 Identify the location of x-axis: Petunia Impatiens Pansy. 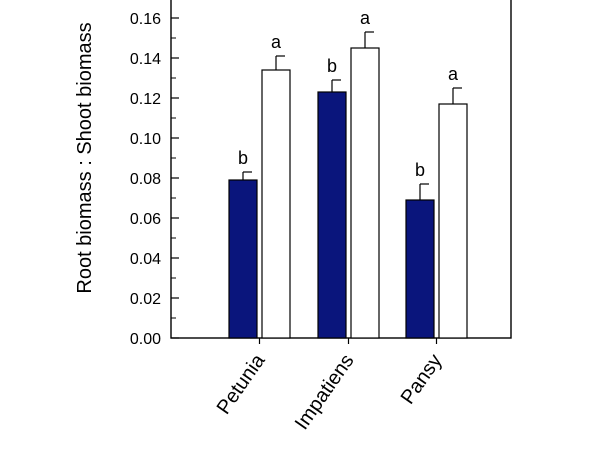
(330, 386).